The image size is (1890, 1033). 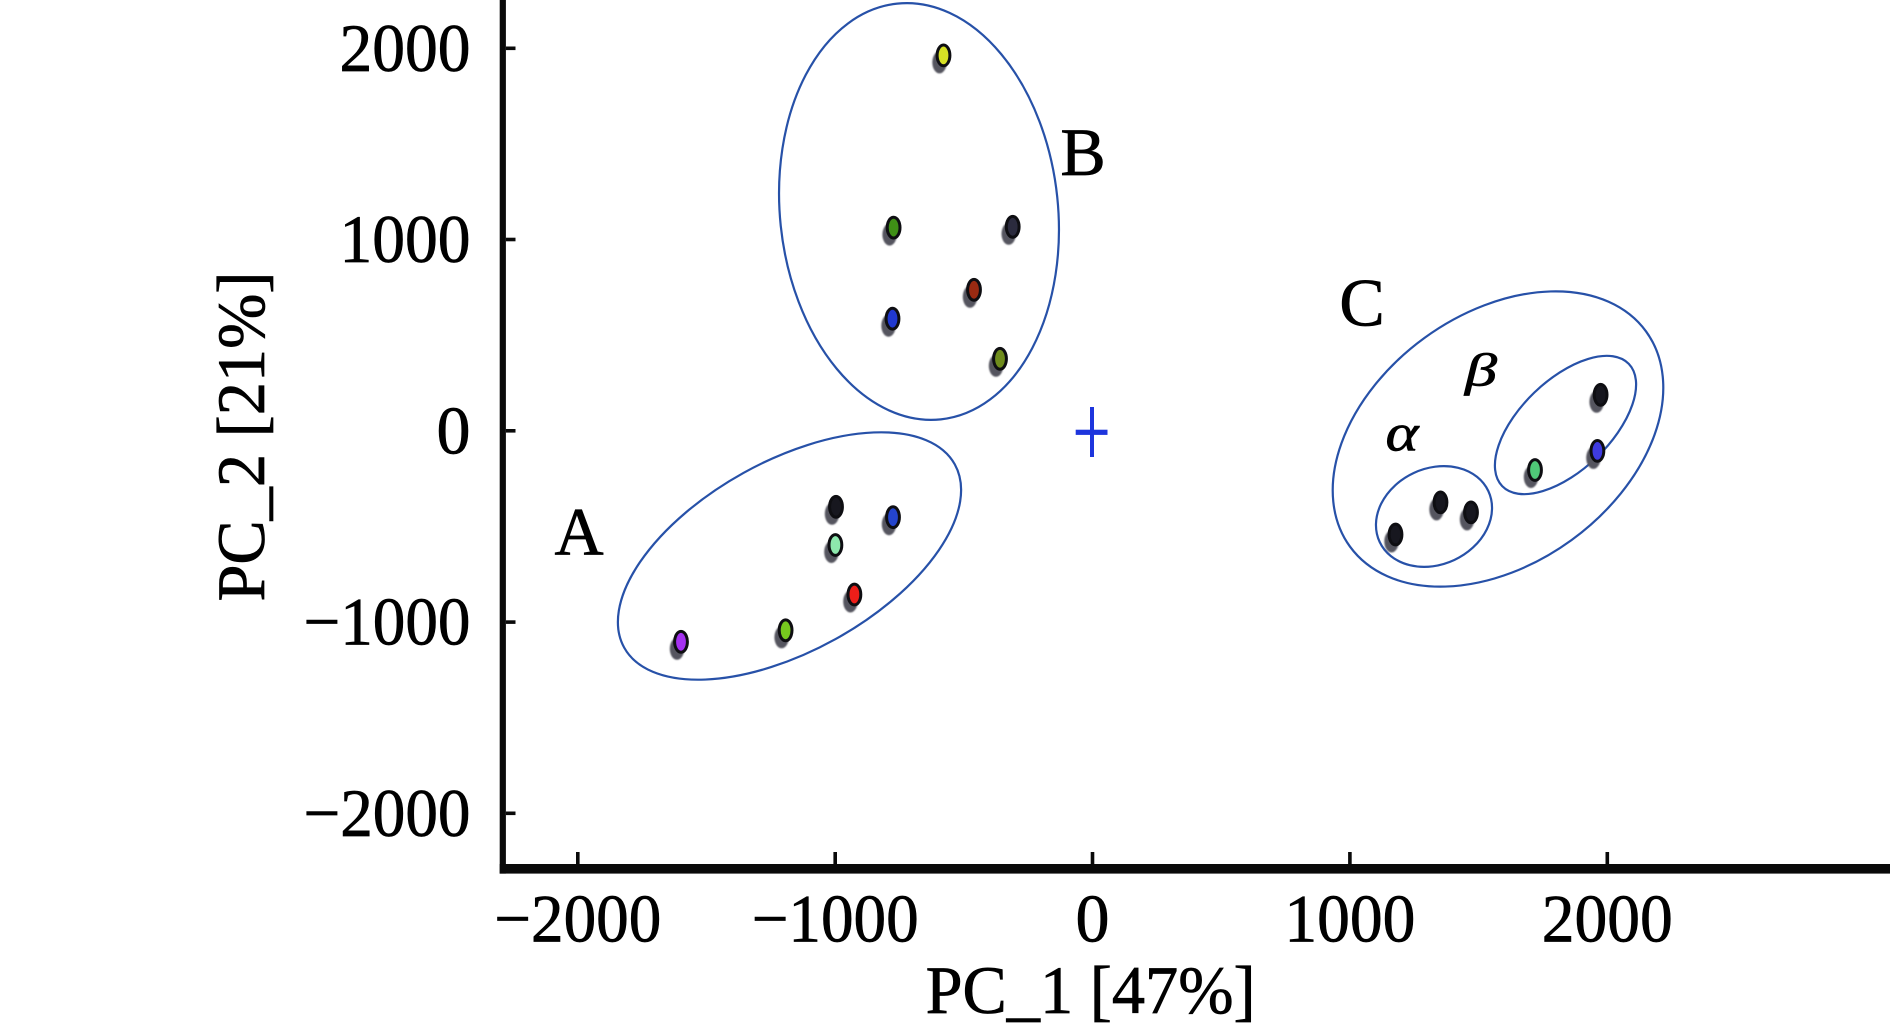 I want to click on svg-text: β, so click(x=1481, y=371).